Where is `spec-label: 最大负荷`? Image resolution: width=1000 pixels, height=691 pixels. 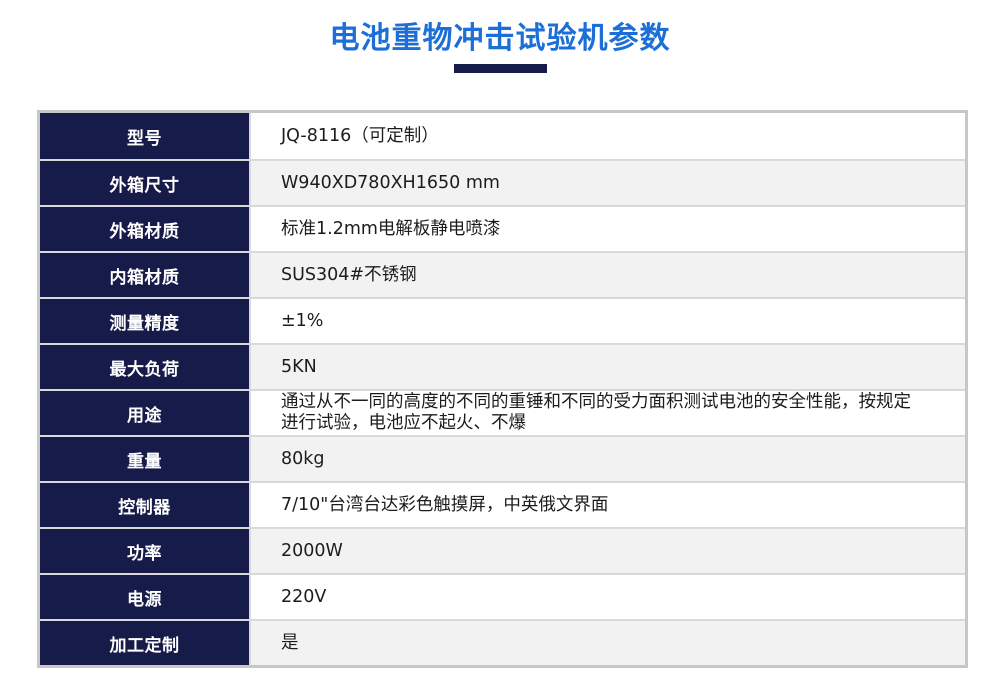
spec-label: 最大负荷 is located at coordinates (145, 367).